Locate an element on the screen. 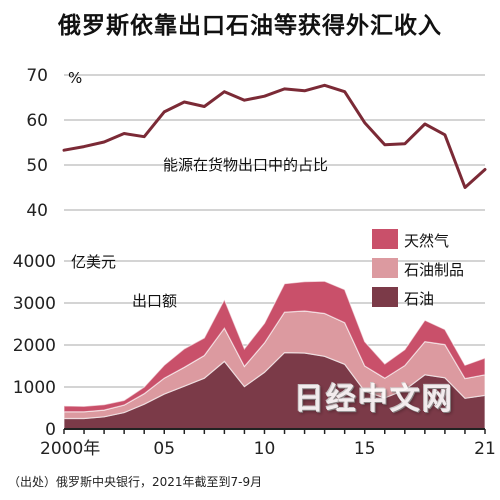 This screenshot has width=500, height=500. bottom-y-tick-2000: 2000 is located at coordinates (34, 346).